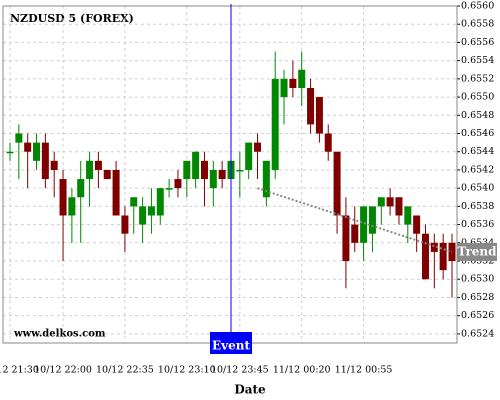 This screenshot has height=400, width=500. I want to click on y-tick-label: 0.6524, so click(477, 333).